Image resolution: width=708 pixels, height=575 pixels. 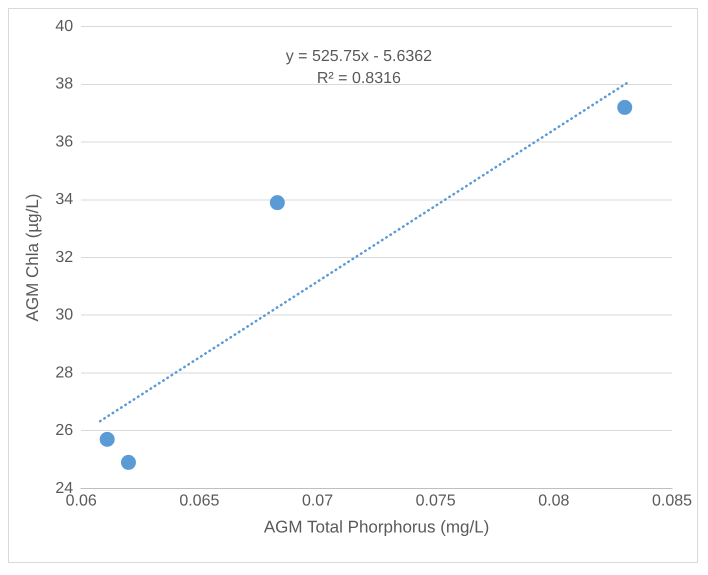 I want to click on x-tick-label: 0.075, so click(x=436, y=501).